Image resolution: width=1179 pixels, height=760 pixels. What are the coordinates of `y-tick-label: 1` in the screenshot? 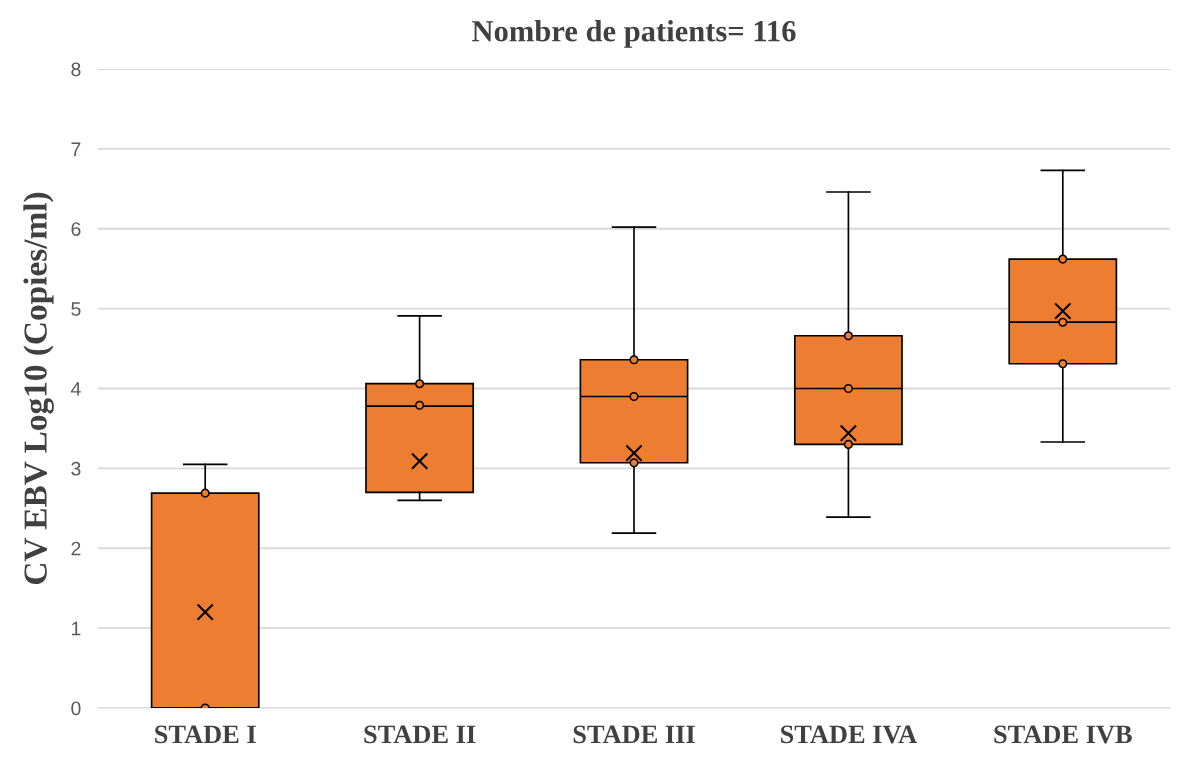 It's located at (76, 628).